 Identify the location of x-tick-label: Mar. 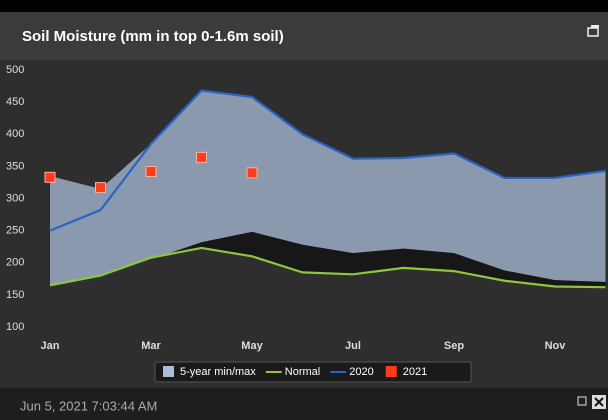
(151, 346).